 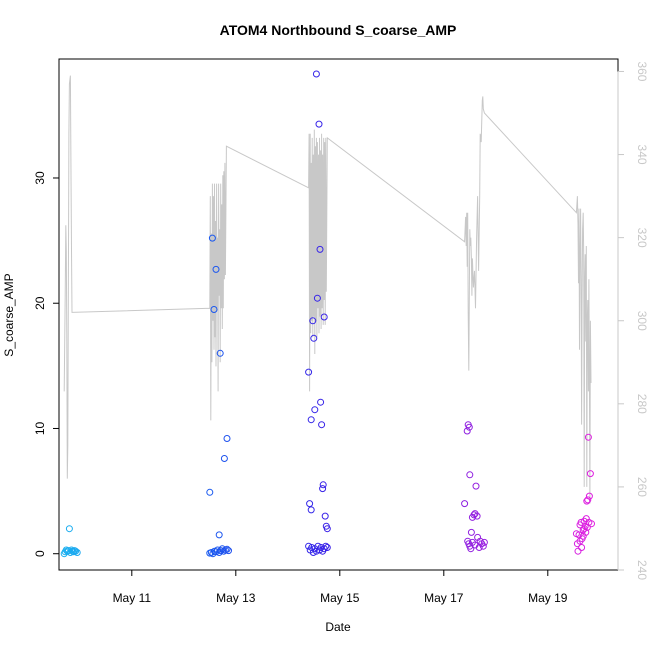 What do you see at coordinates (642, 321) in the screenshot?
I see `y2-tick-label: 300` at bounding box center [642, 321].